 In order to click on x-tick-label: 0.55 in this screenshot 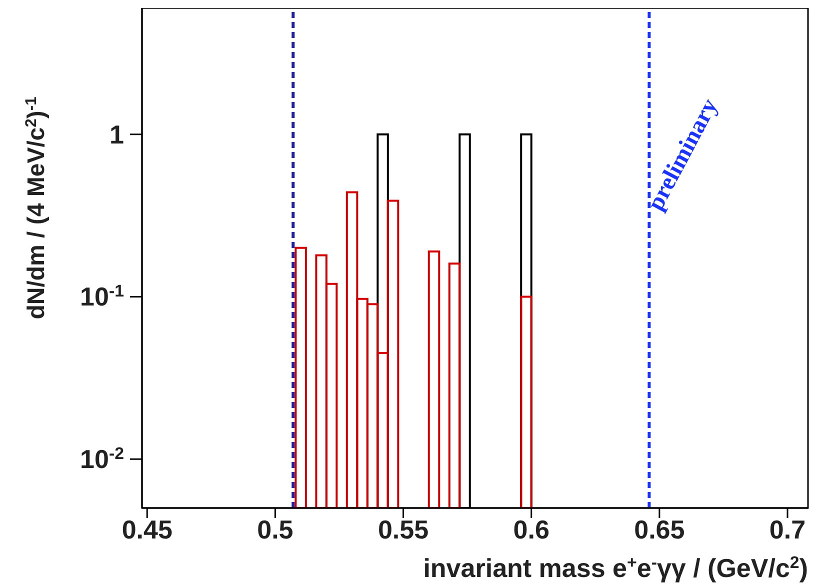, I will do `click(403, 529)`.